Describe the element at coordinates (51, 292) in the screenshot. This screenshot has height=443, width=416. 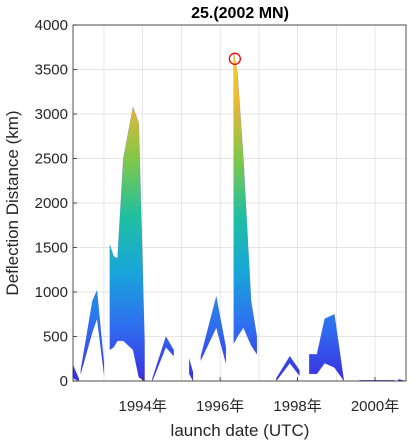
I see `y-tick-label: 1000` at that location.